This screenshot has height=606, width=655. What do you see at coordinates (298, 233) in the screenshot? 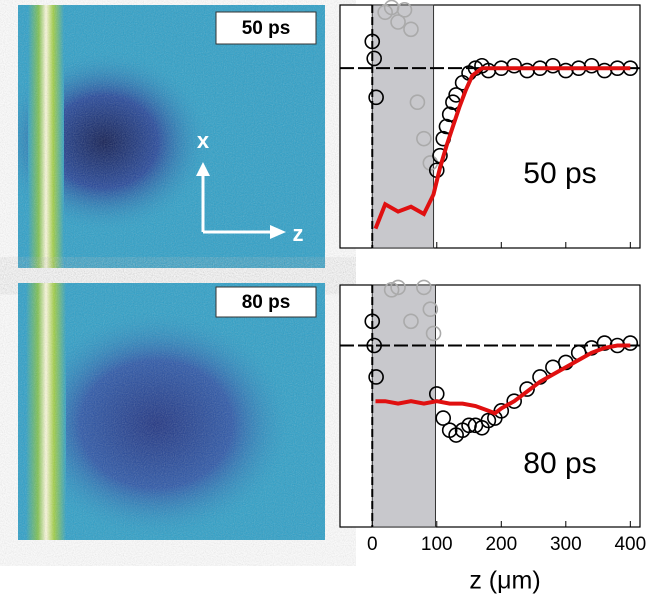
I see `axis-glyph: z` at bounding box center [298, 233].